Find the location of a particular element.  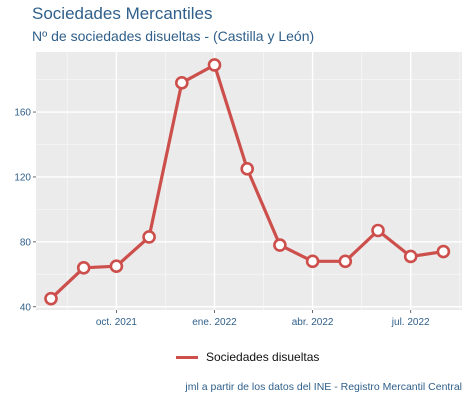

x-tick-label: abr. 2022 is located at coordinates (313, 322).